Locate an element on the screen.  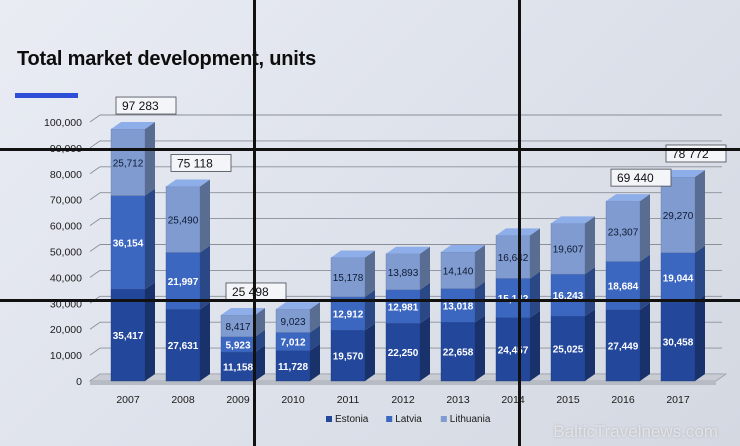
bar-value-label: 19,570 is located at coordinates (348, 357).